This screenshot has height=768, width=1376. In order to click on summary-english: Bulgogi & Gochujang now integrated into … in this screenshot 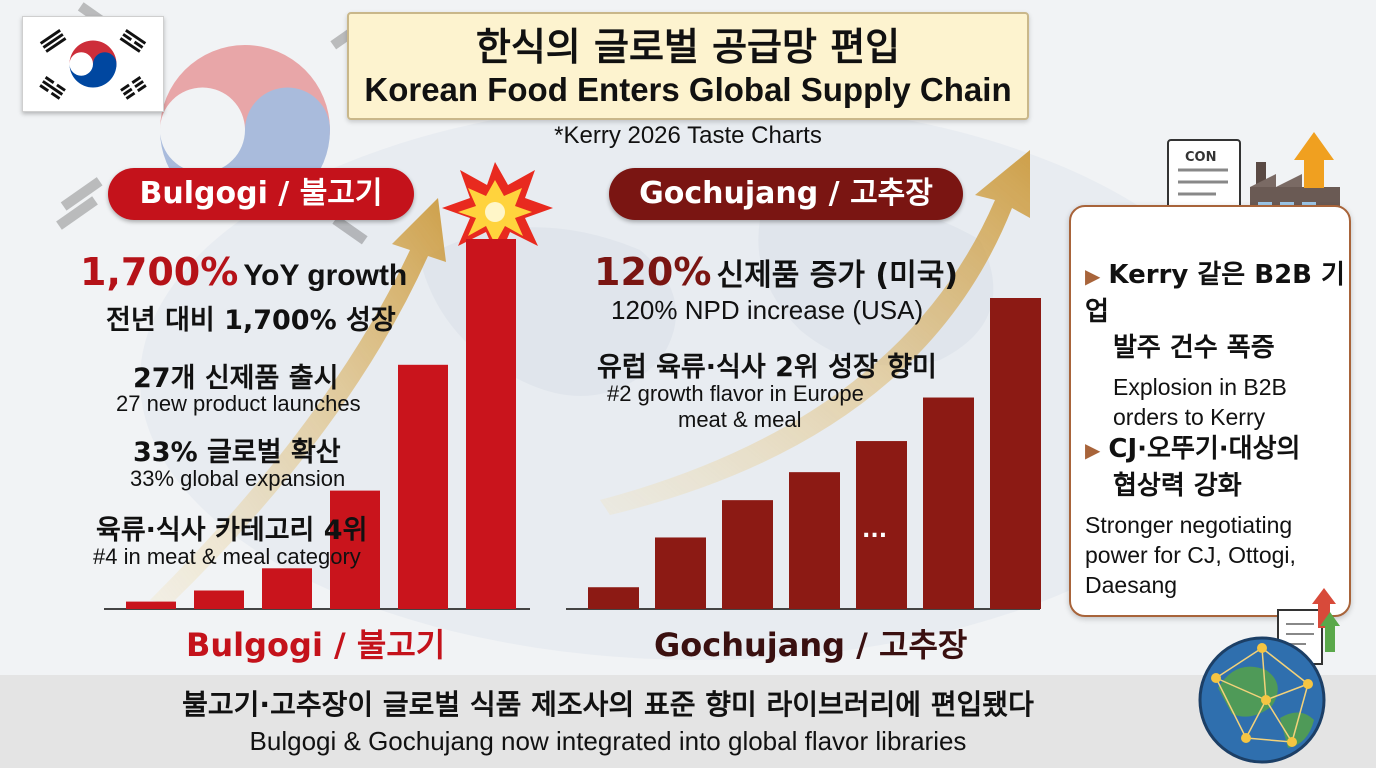, I will do `click(608, 741)`.